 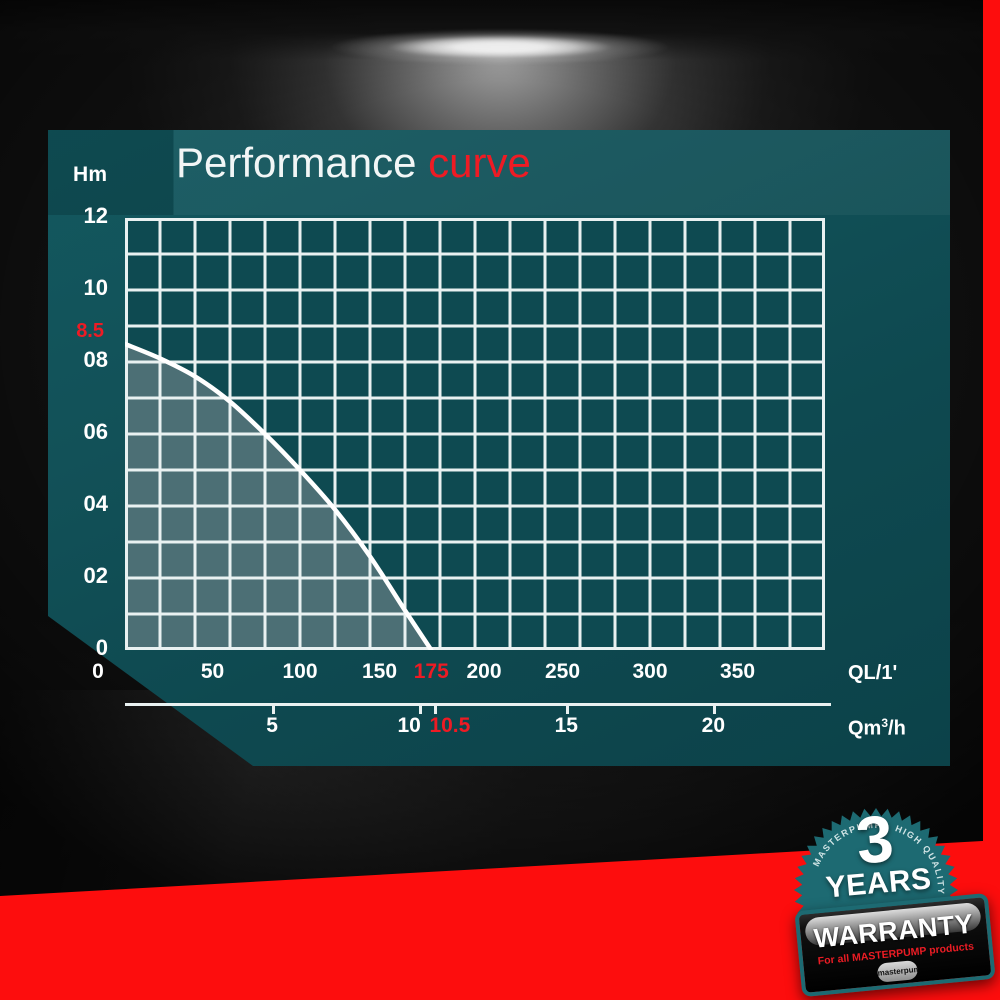 I want to click on y-tick-label: 06, so click(x=95, y=431).